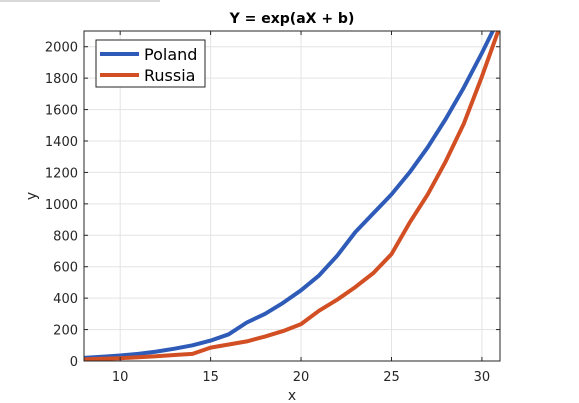  What do you see at coordinates (65, 299) in the screenshot?
I see `y-tick-label: 400` at bounding box center [65, 299].